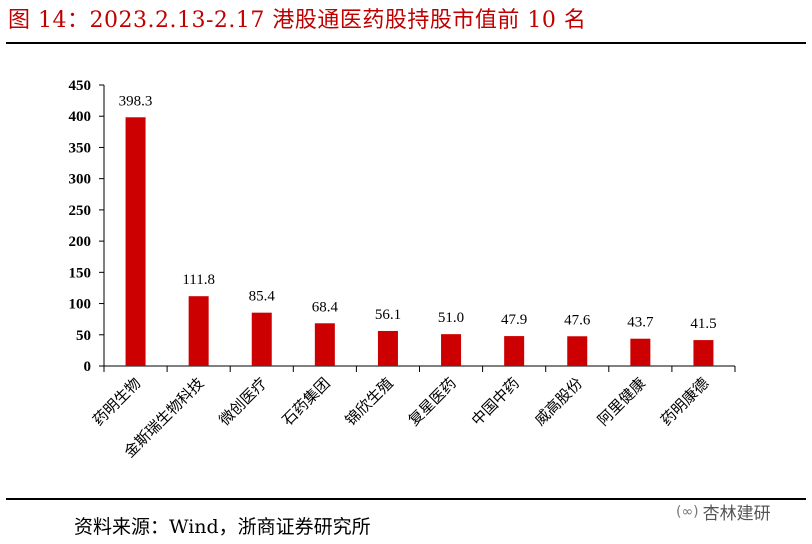 Image resolution: width=812 pixels, height=544 pixels. What do you see at coordinates (198, 280) in the screenshot?
I see `value-label: 111.8` at bounding box center [198, 280].